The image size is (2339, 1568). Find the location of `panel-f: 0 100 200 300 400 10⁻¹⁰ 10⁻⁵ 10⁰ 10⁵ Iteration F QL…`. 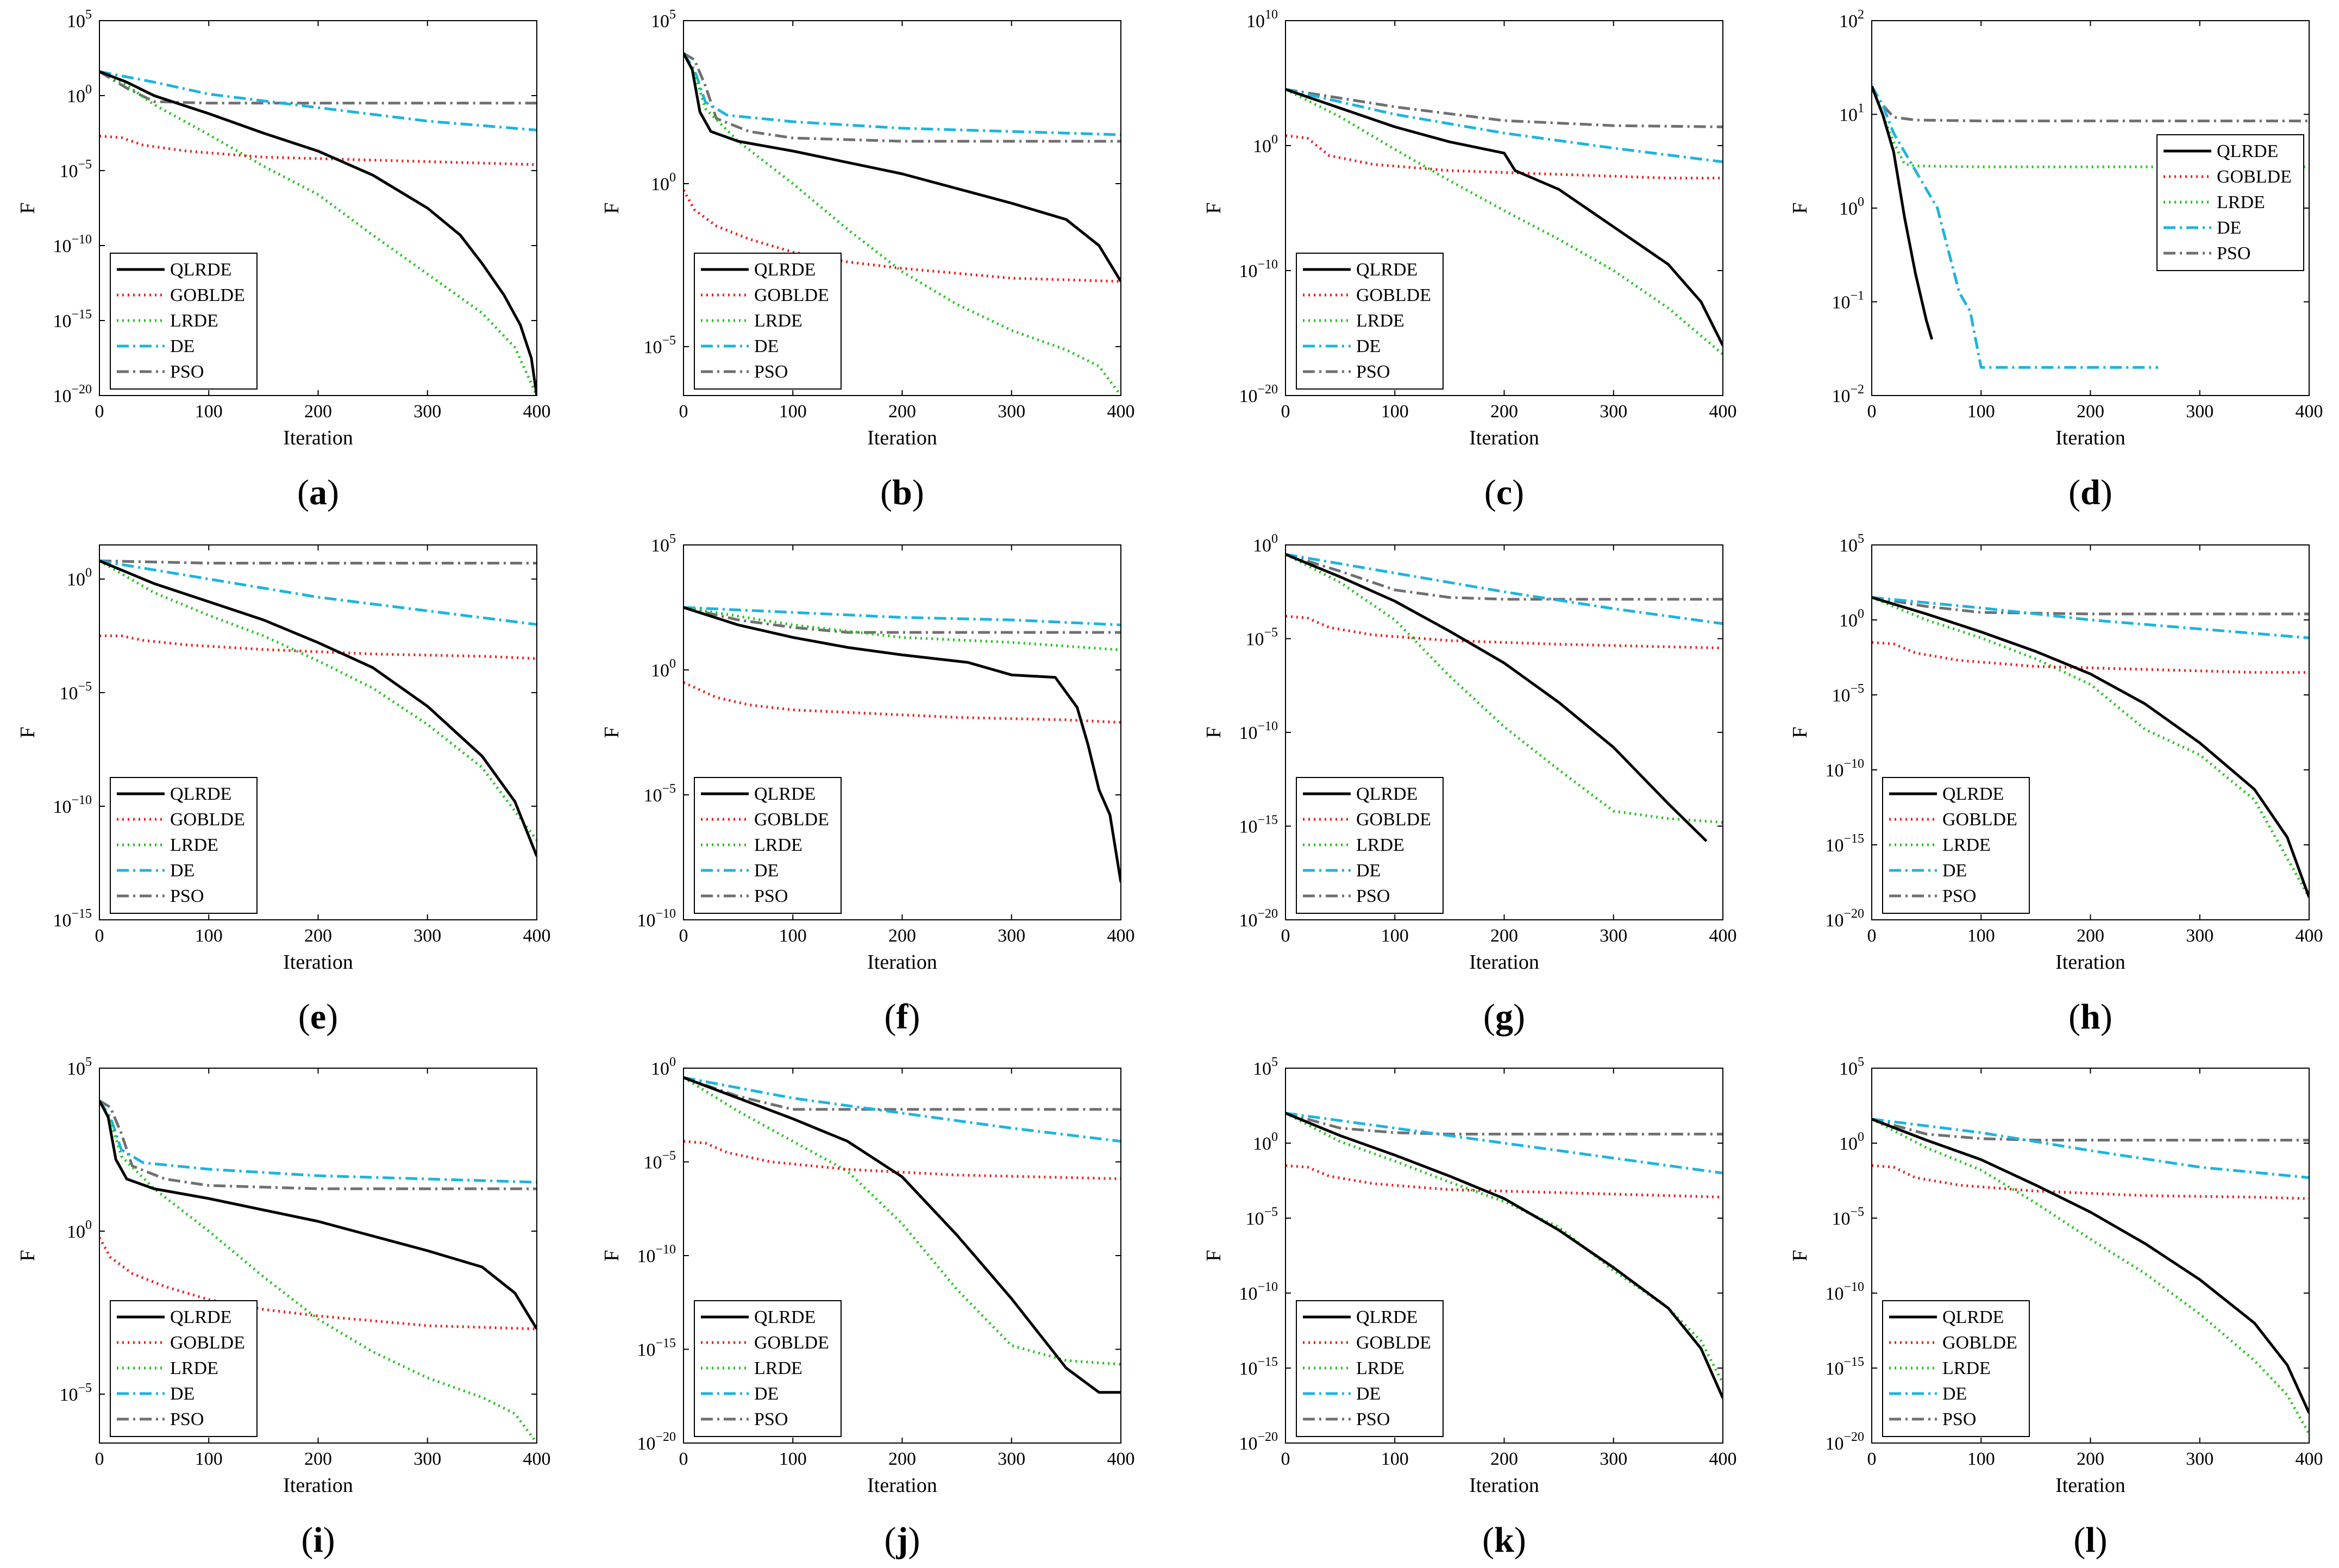

panel-f: 0 100 200 300 400 10⁻¹⁰ 10⁻⁵ 10⁰ 10⁵ Iteration F QL… is located at coordinates (868, 785).